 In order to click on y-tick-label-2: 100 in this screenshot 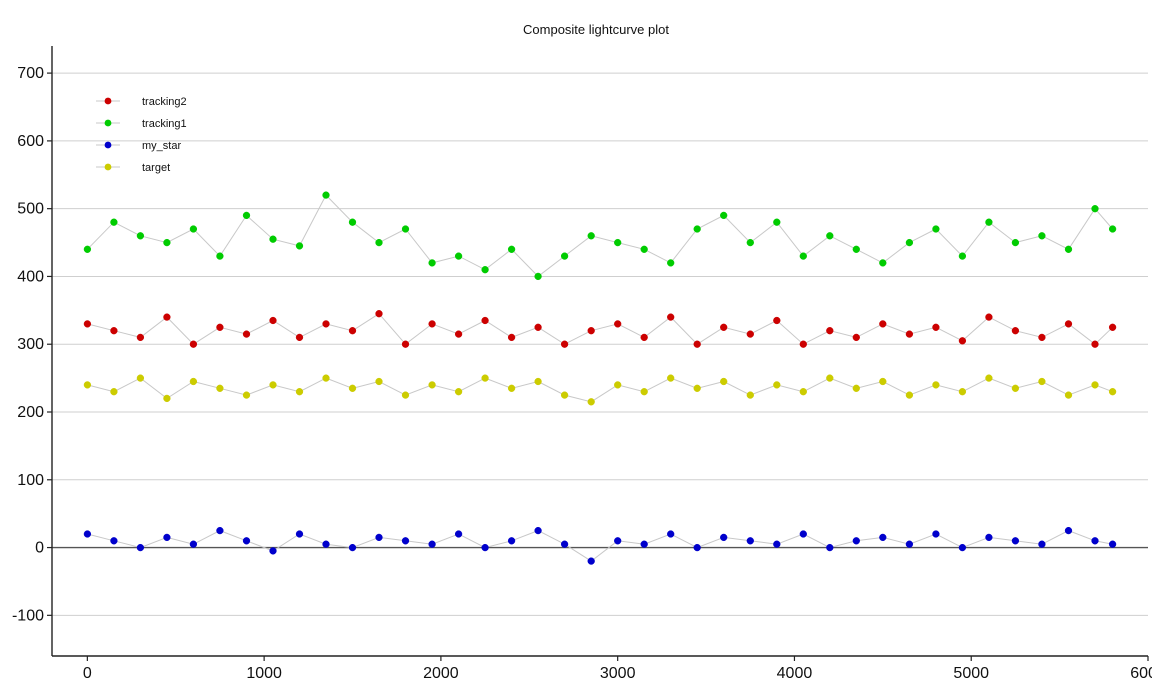, I will do `click(30, 480)`.